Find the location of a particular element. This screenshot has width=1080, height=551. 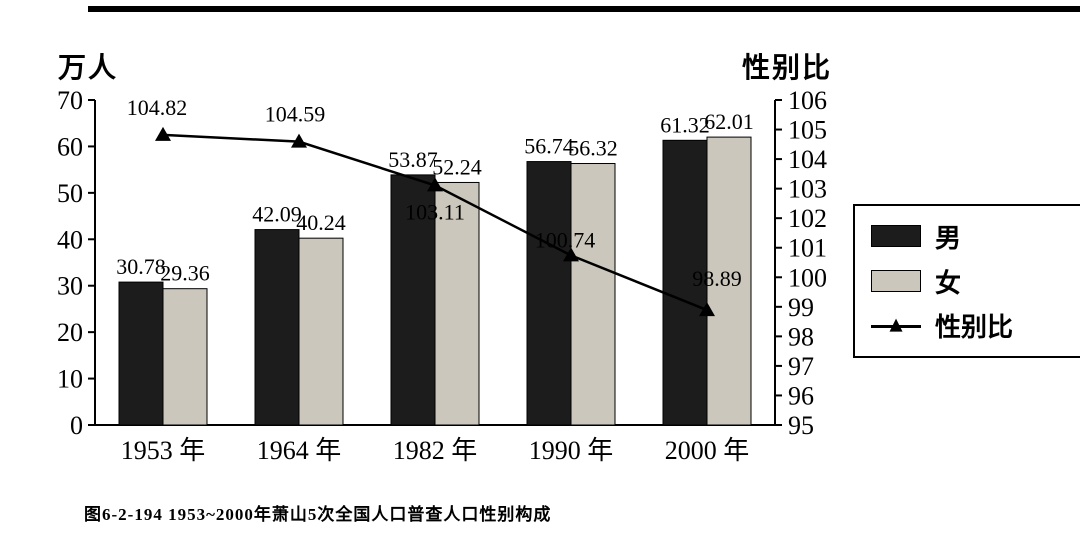

left-tick-label: 0 is located at coordinates (76, 425).